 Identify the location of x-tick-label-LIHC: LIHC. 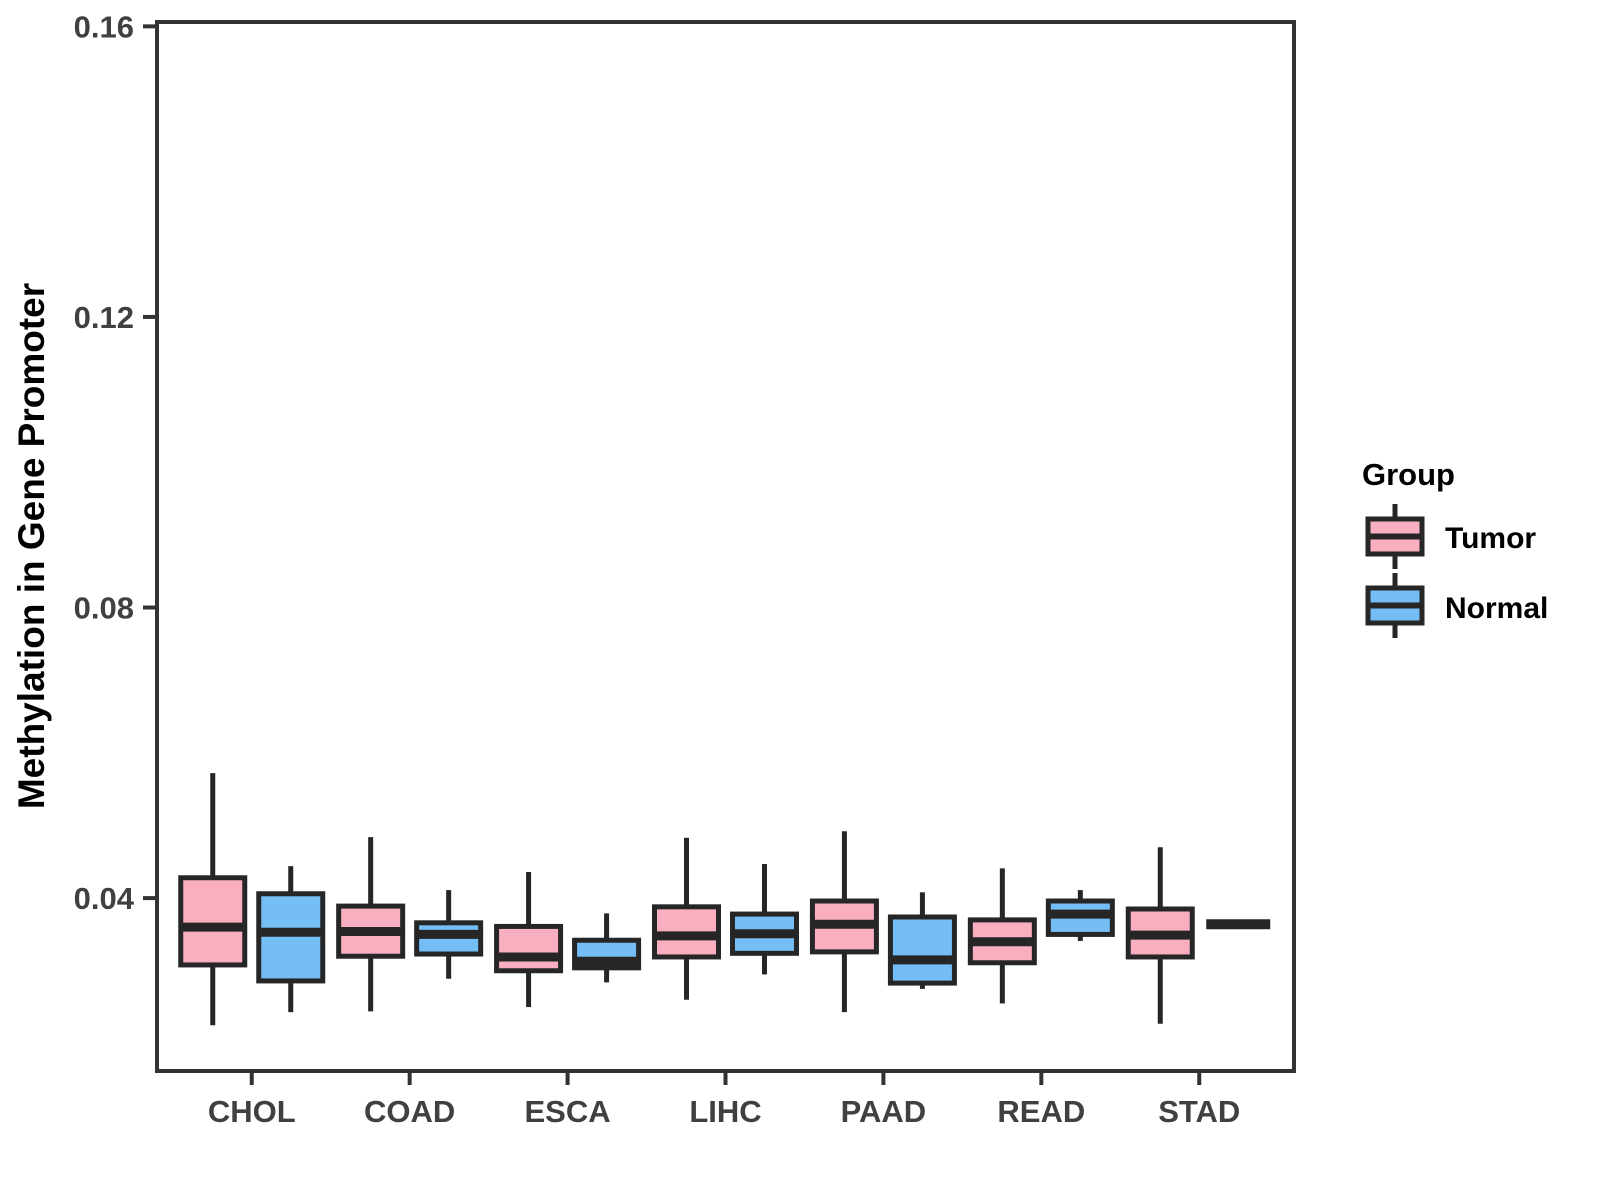
(725, 1111).